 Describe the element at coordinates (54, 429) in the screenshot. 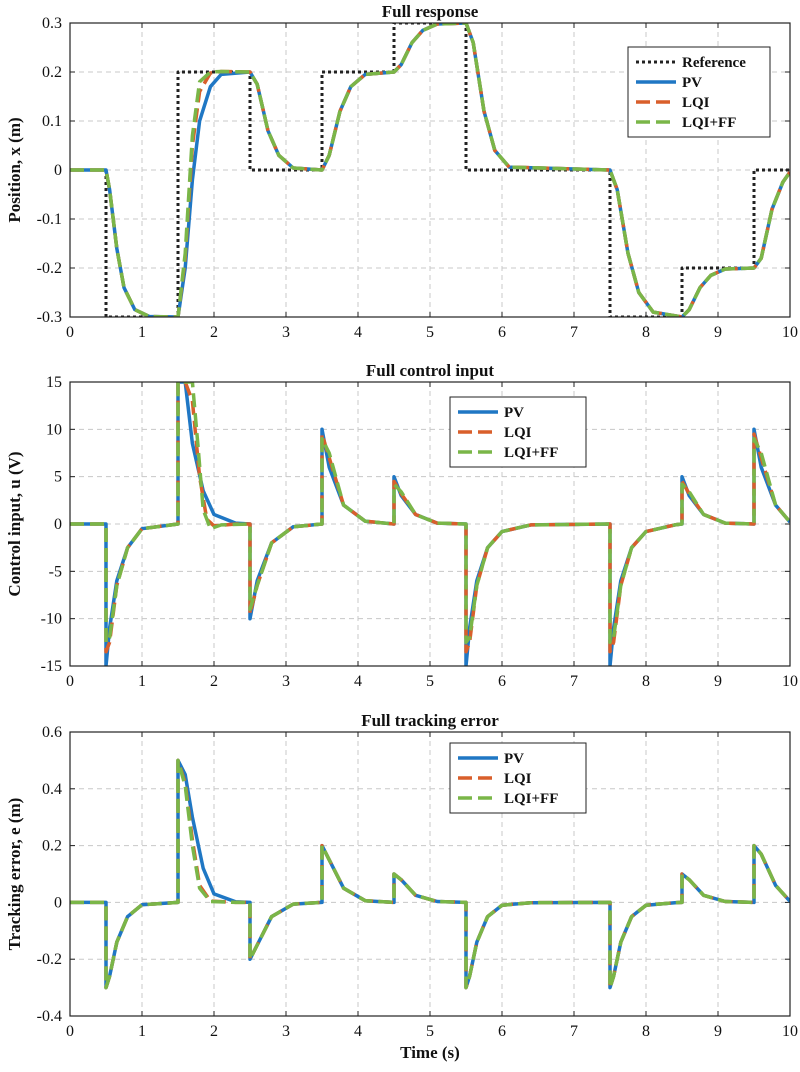

I see `y-tick-label: 10` at that location.